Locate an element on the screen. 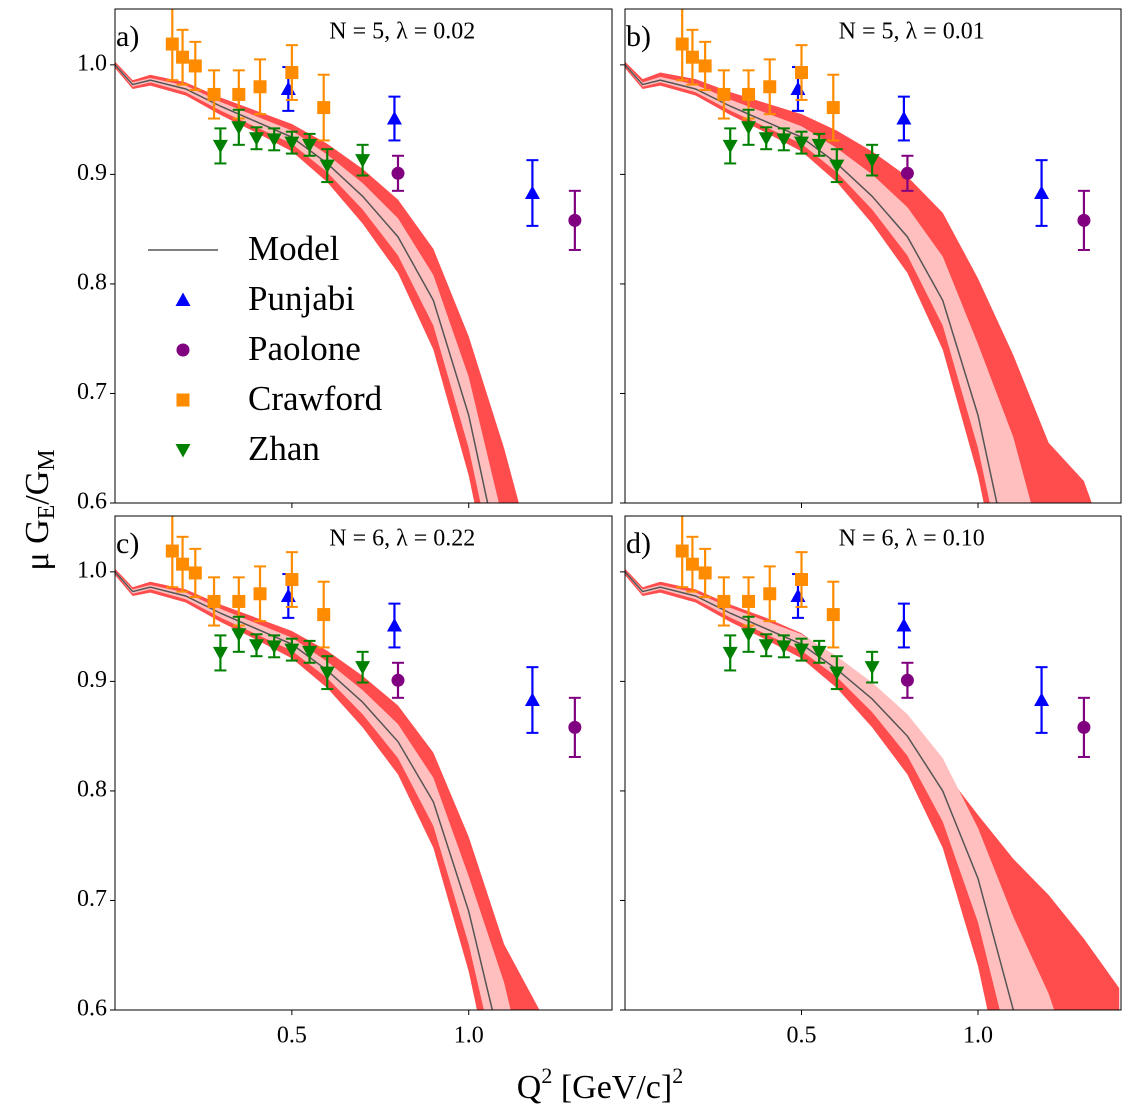  y-label-part: /G is located at coordinates (37, 488).